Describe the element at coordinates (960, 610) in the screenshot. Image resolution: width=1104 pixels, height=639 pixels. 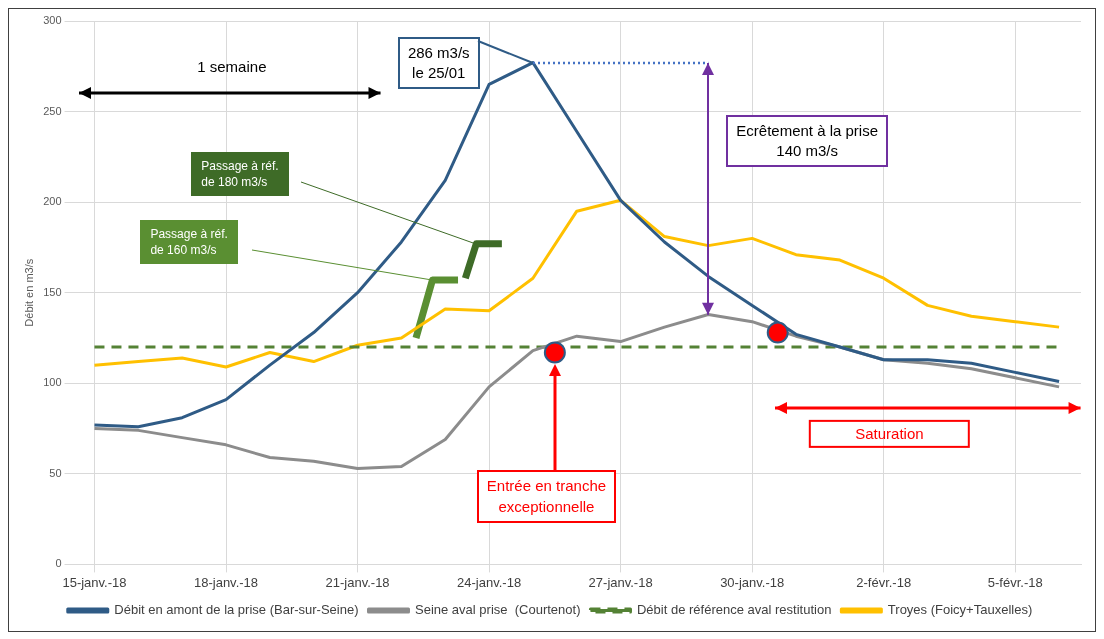
I see `legend-label: Troyes (Foicy+Tauxelles)` at that location.